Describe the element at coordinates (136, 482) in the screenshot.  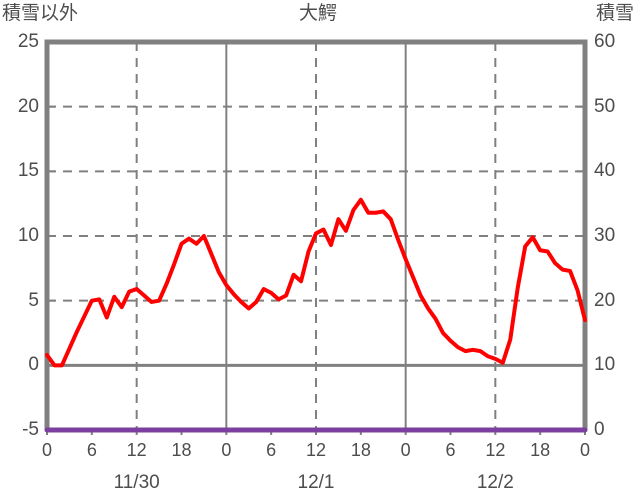
I see `x-axis-day-label: 11/30` at that location.